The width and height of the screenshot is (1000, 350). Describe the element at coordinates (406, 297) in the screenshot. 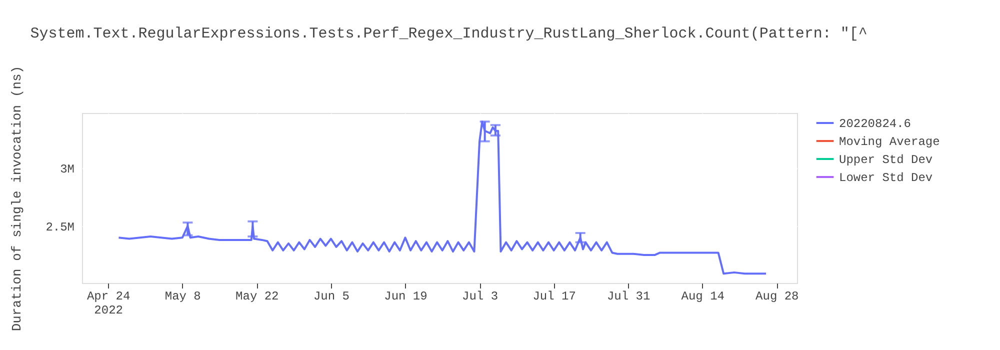

I see `x-tick-label: Jun 19` at that location.